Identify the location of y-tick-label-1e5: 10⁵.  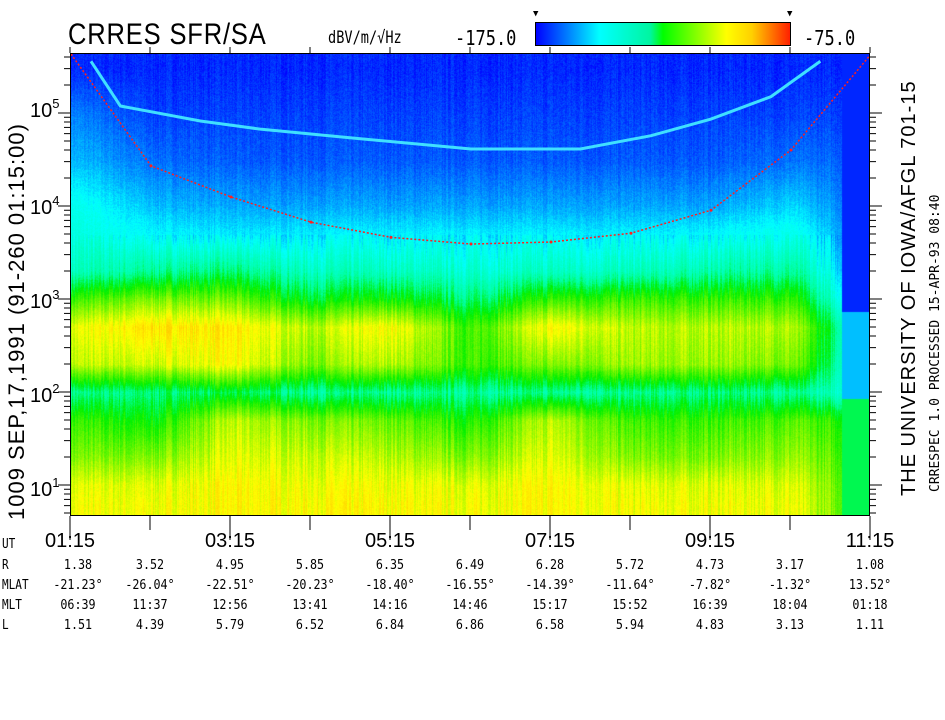
(45, 109).